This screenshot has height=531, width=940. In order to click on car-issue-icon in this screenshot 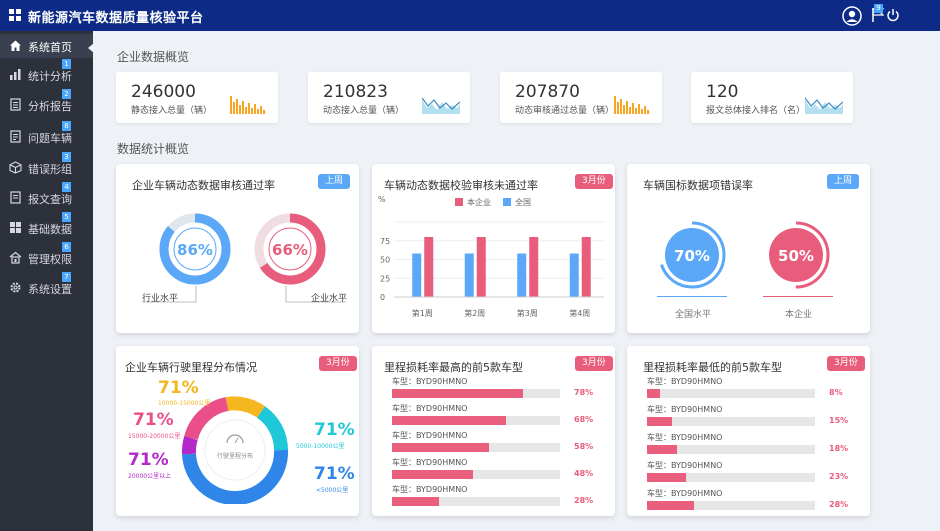, I will do `click(15, 136)`.